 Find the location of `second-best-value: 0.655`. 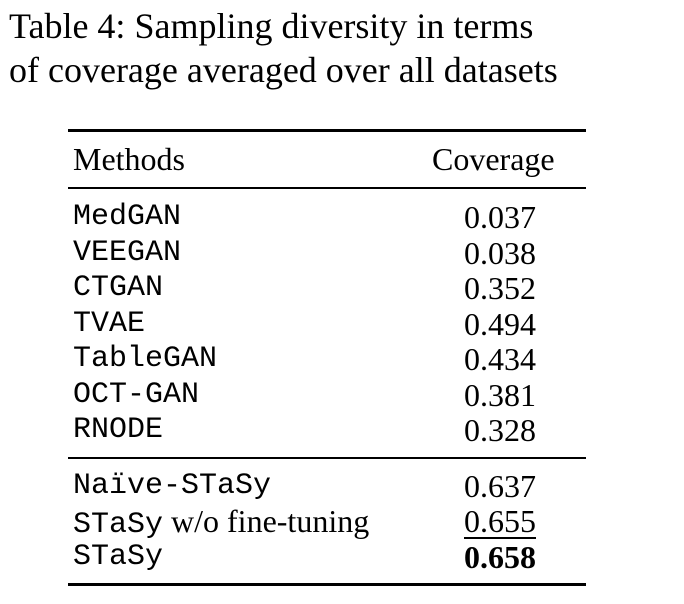

second-best-value: 0.655 is located at coordinates (500, 521).